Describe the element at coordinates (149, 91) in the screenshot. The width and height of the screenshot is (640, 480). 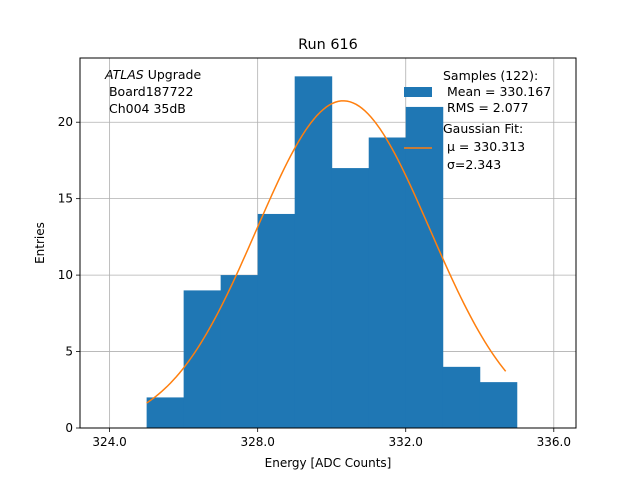
I see `annotation-board: Board187722` at that location.